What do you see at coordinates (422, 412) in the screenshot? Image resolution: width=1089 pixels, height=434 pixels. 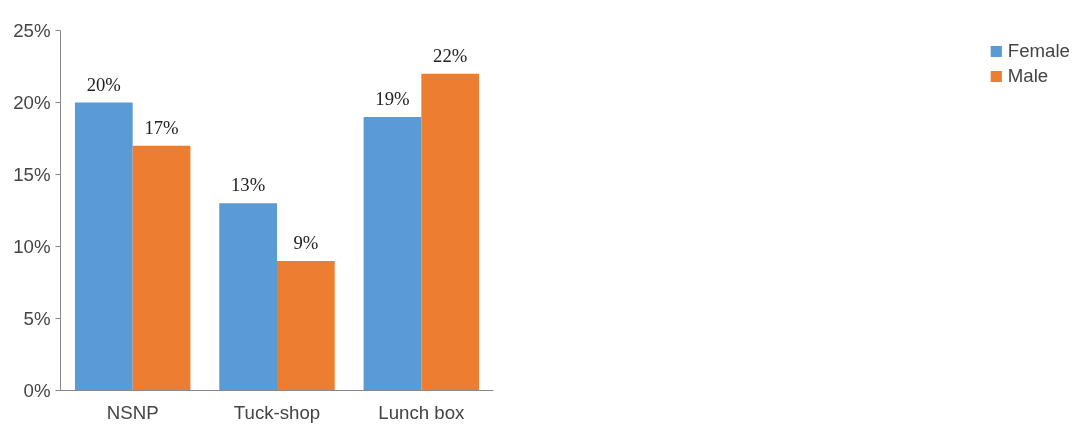 I see `x-tick-label: Lunch box` at bounding box center [422, 412].